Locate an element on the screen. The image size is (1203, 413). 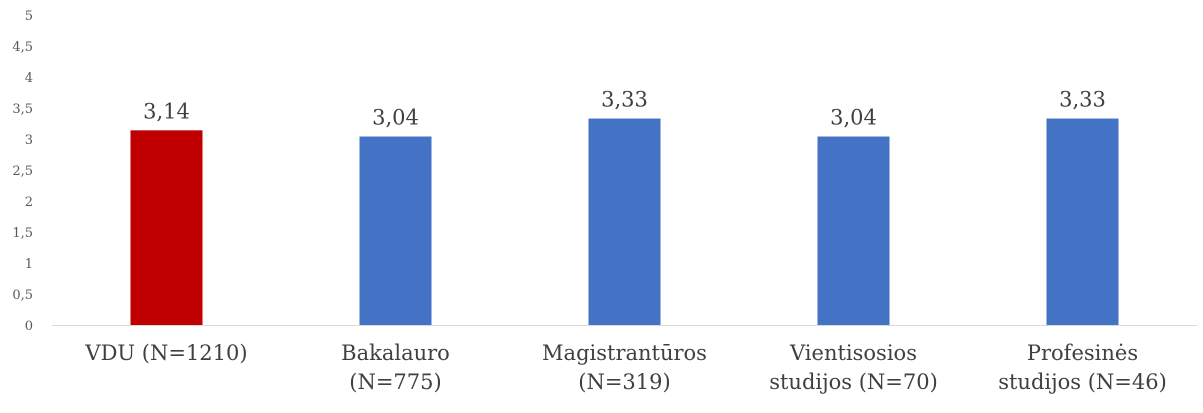
y-tick-label: 0 is located at coordinates (29, 326).